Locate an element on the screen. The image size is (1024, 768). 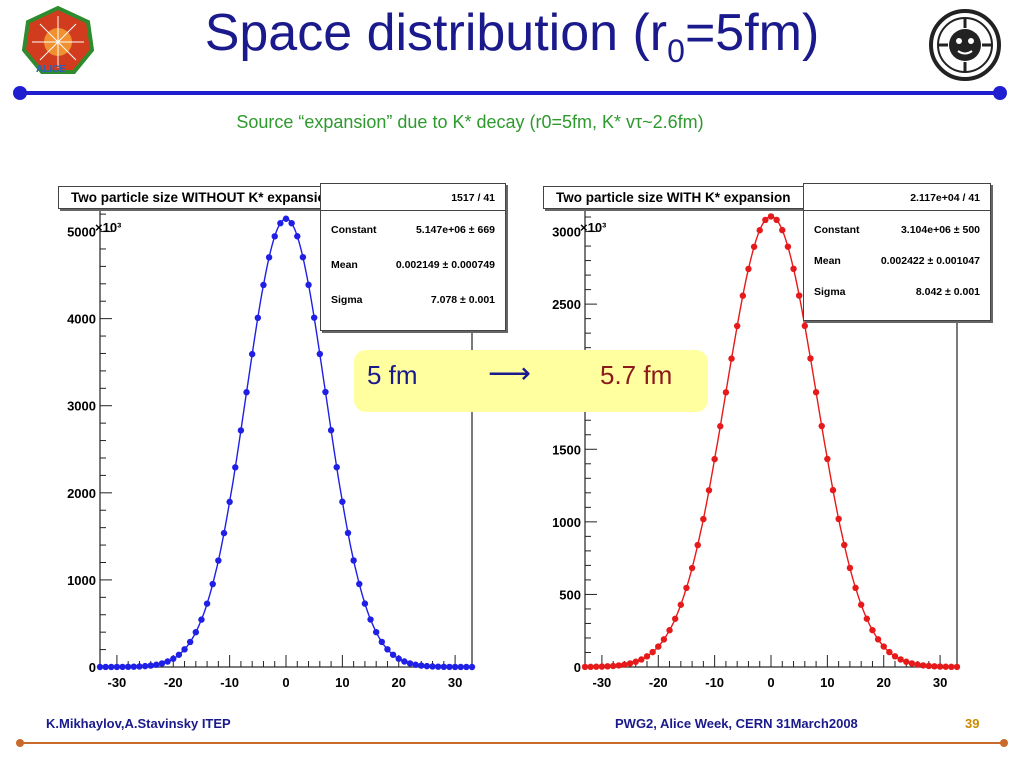
y-tick-label: 2000 is located at coordinates (81, 493).